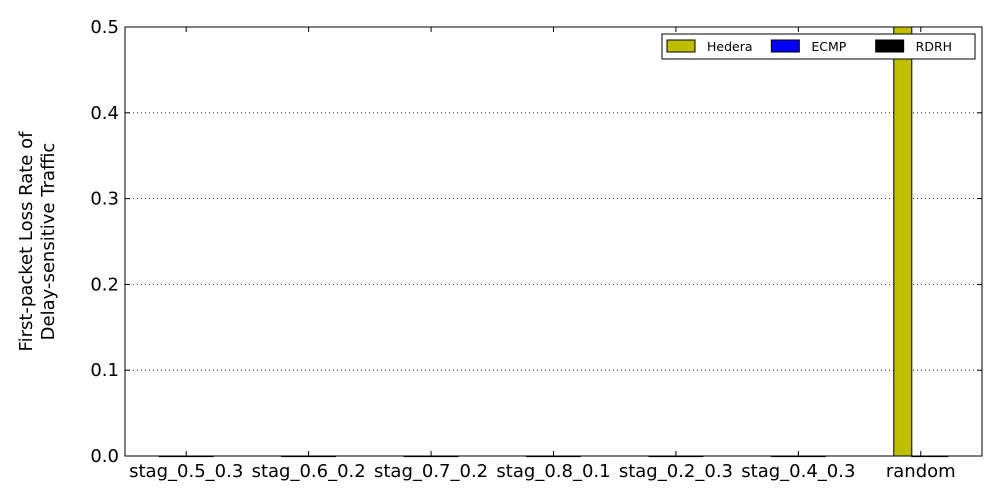  Describe the element at coordinates (921, 471) in the screenshot. I see `x-tick-label: random` at that location.